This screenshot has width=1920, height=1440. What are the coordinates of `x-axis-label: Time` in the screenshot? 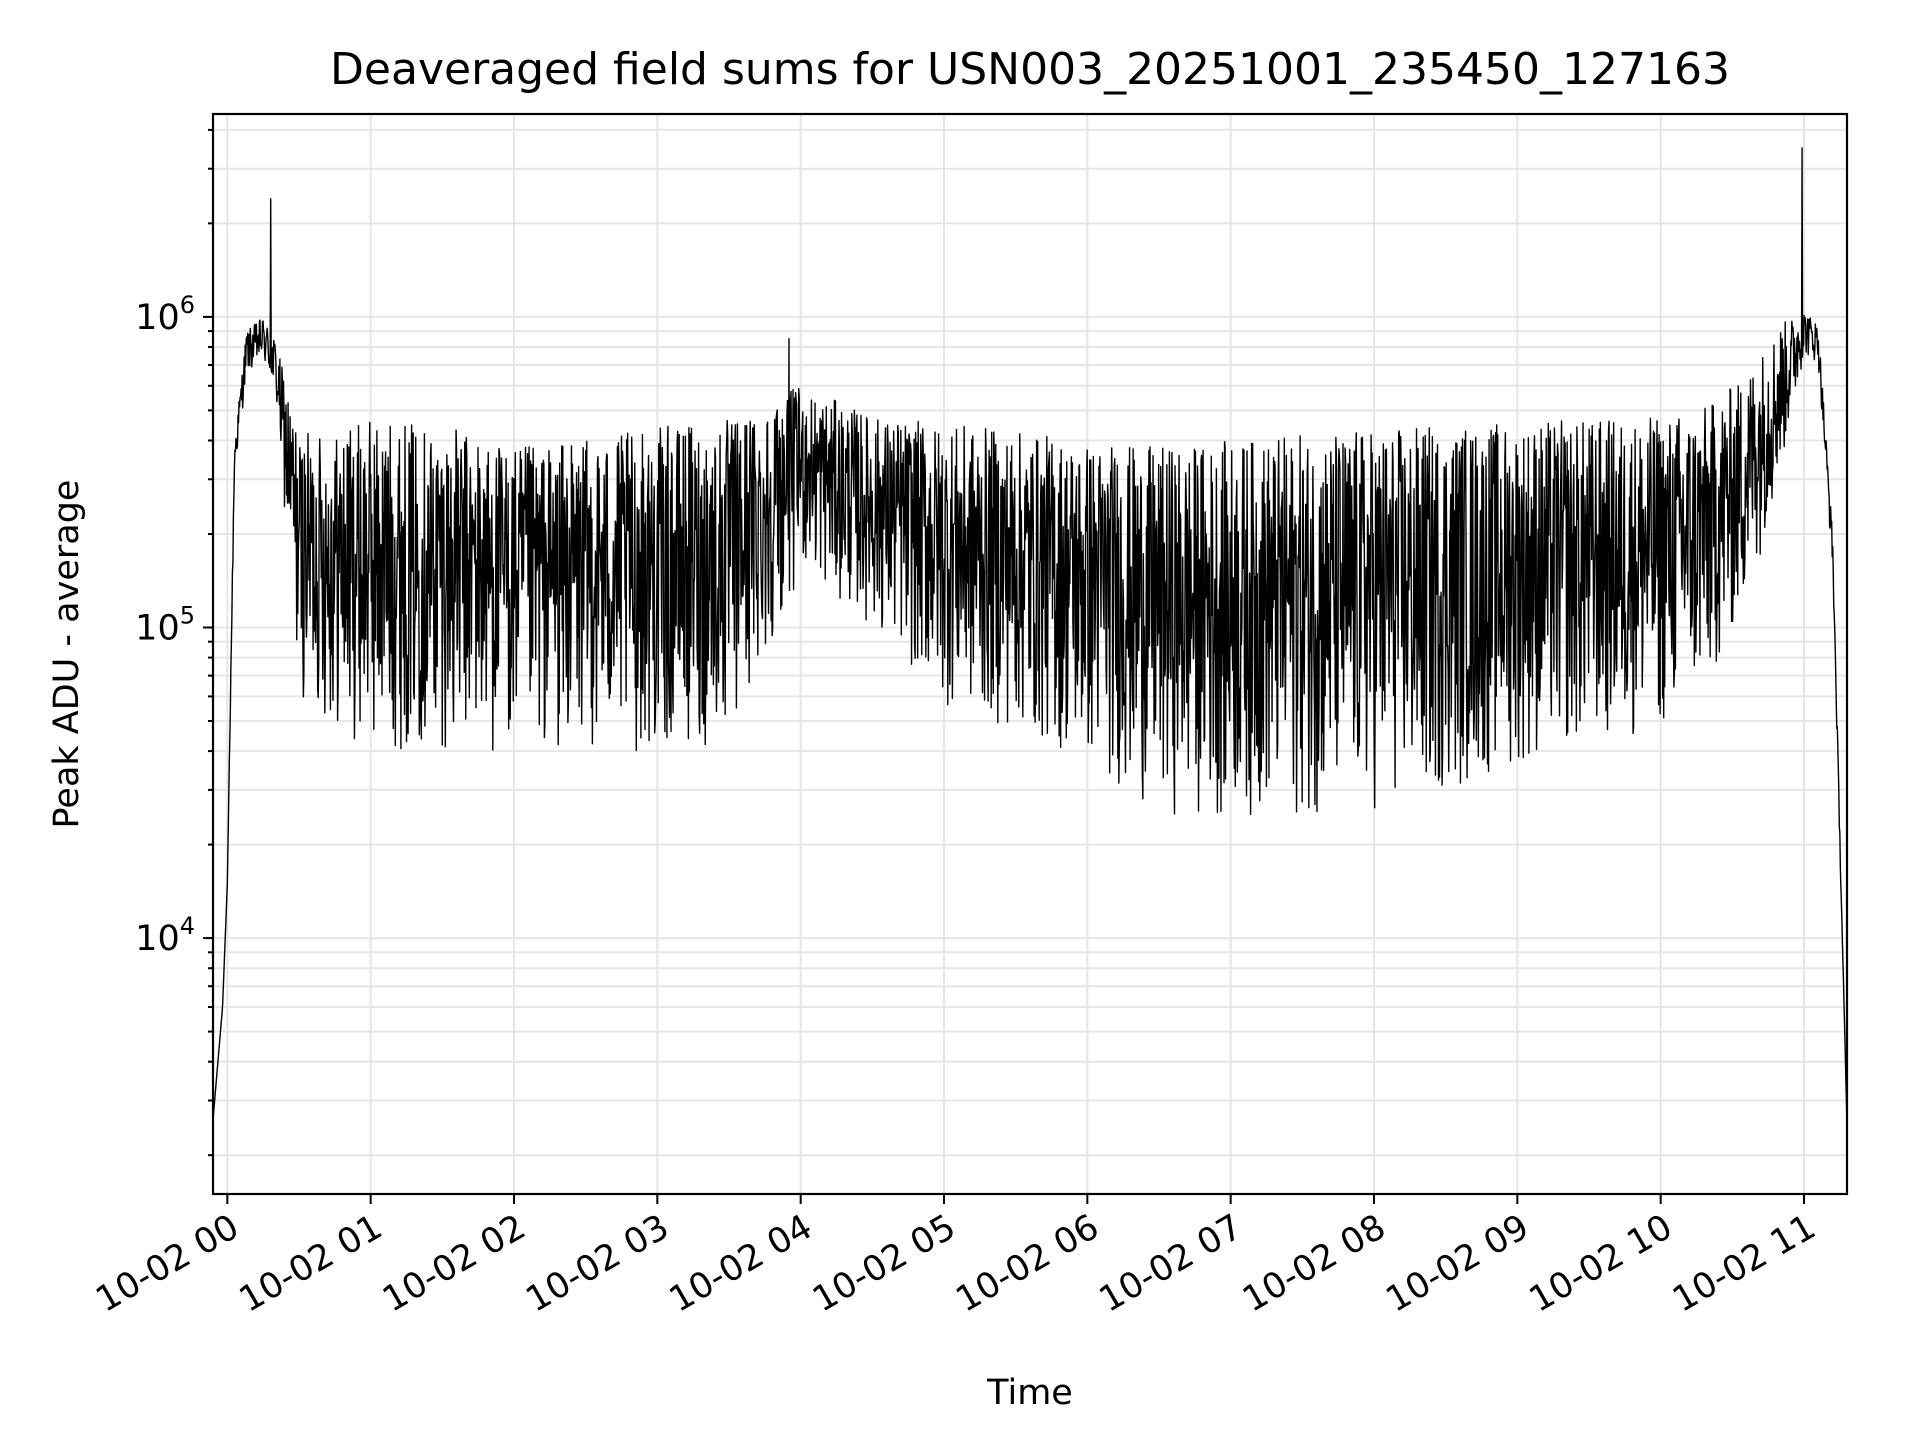 It's located at (1029, 1393).